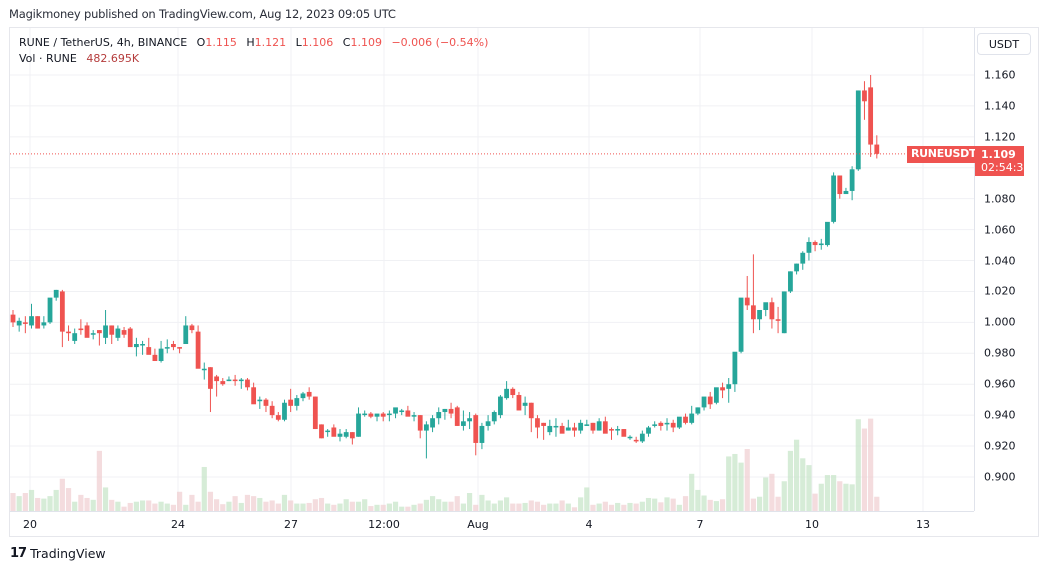 The image size is (1048, 572). Describe the element at coordinates (812, 524) in the screenshot. I see `time-tick: 10` at that location.